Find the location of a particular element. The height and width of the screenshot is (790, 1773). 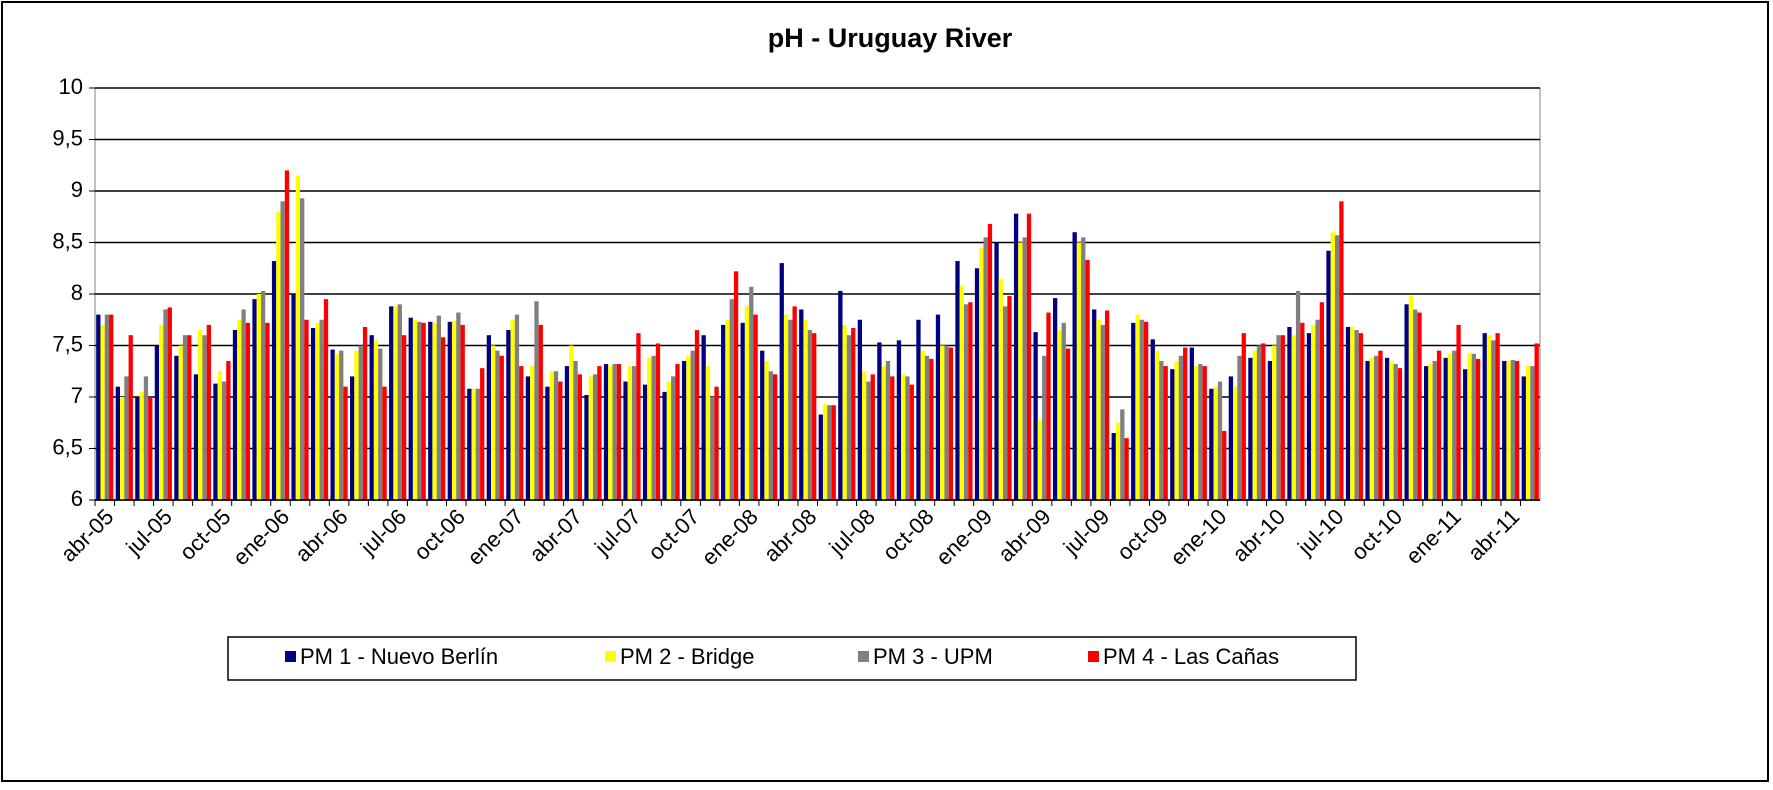

y-tick-label: 6,5 is located at coordinates (67, 446).